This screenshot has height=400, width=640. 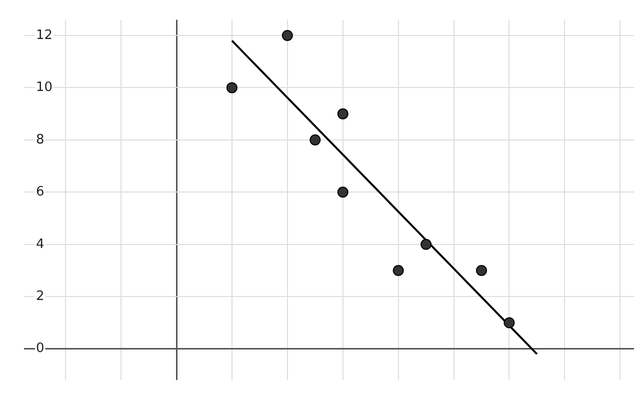 I want to click on y-tick-label: 12, so click(x=44, y=35).